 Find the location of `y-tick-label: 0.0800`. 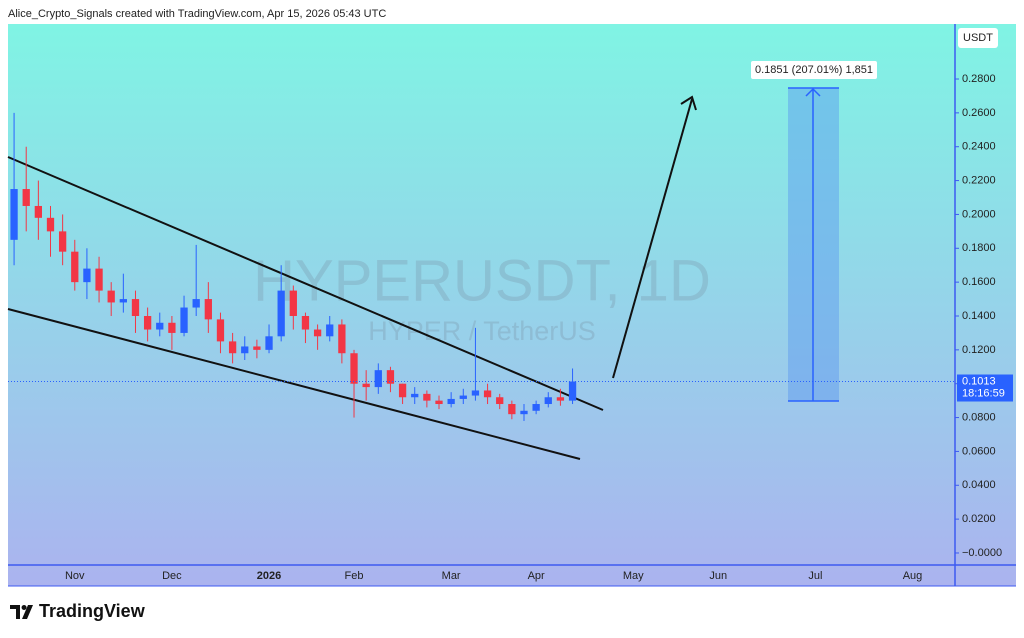

y-tick-label: 0.0800 is located at coordinates (979, 417).